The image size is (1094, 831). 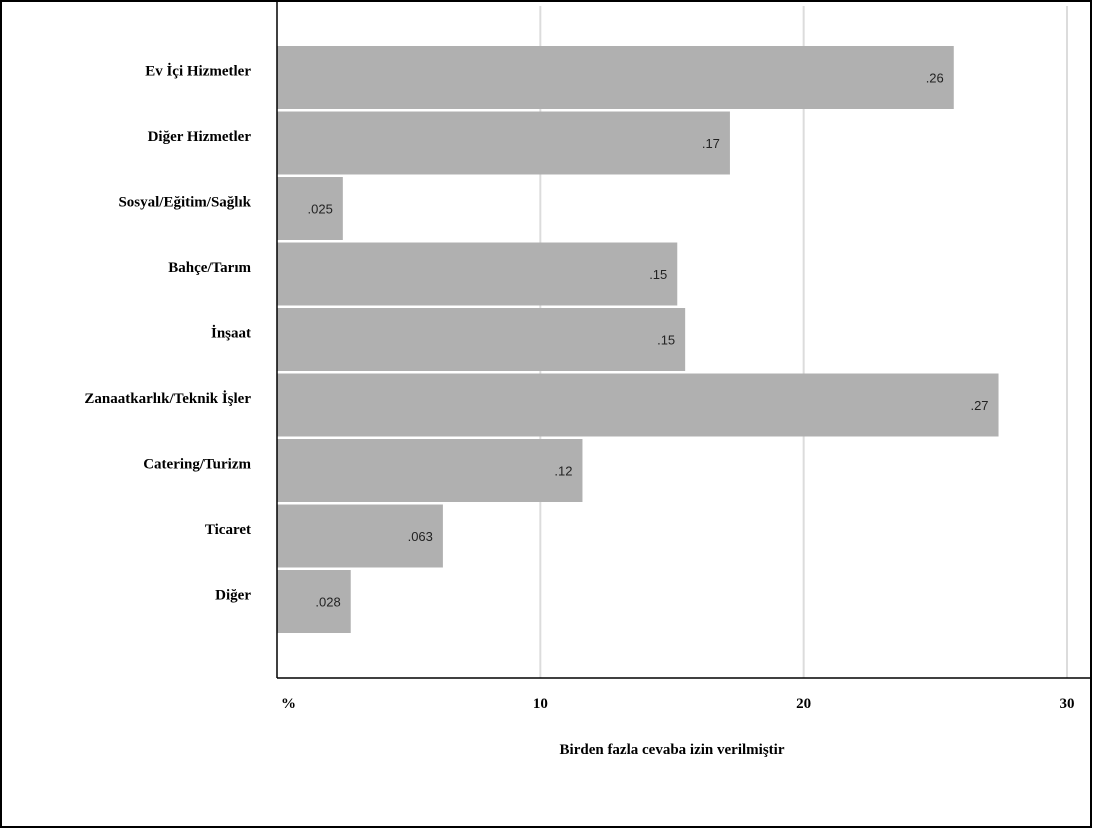 What do you see at coordinates (327, 602) in the screenshot?
I see `data-label-8: .028` at bounding box center [327, 602].